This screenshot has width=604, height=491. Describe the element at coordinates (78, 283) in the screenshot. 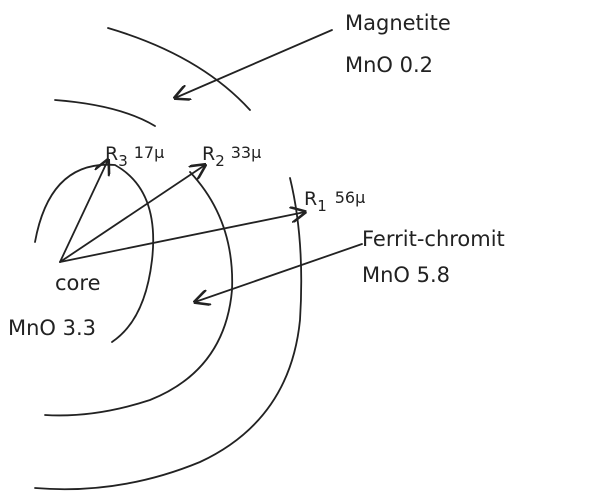

I see `label: core` at that location.